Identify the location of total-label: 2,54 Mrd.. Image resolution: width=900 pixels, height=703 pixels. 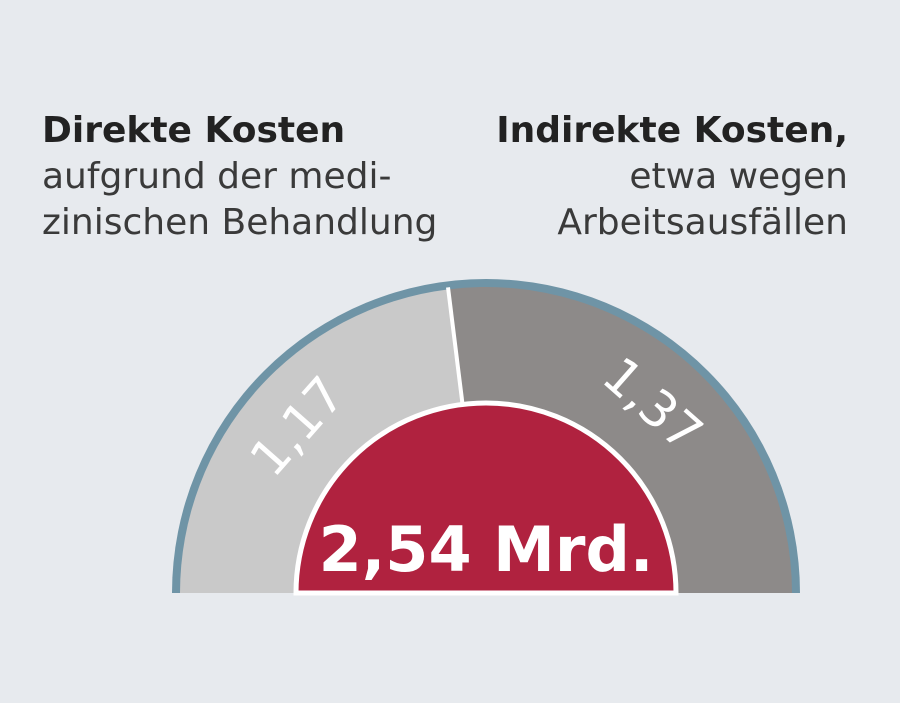
(486, 549).